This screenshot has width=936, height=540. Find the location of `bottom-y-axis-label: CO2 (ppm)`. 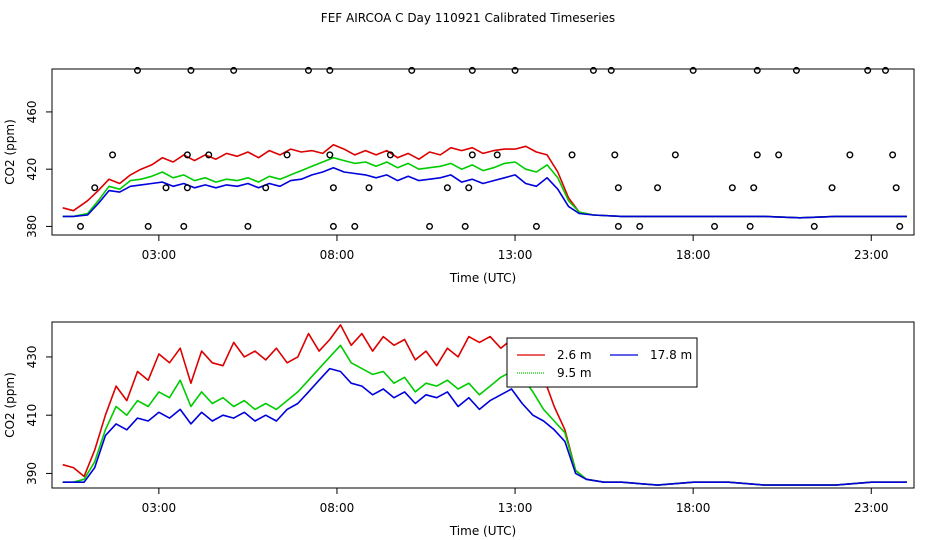

bottom-y-axis-label: CO2 (ppm) is located at coordinates (10, 405).